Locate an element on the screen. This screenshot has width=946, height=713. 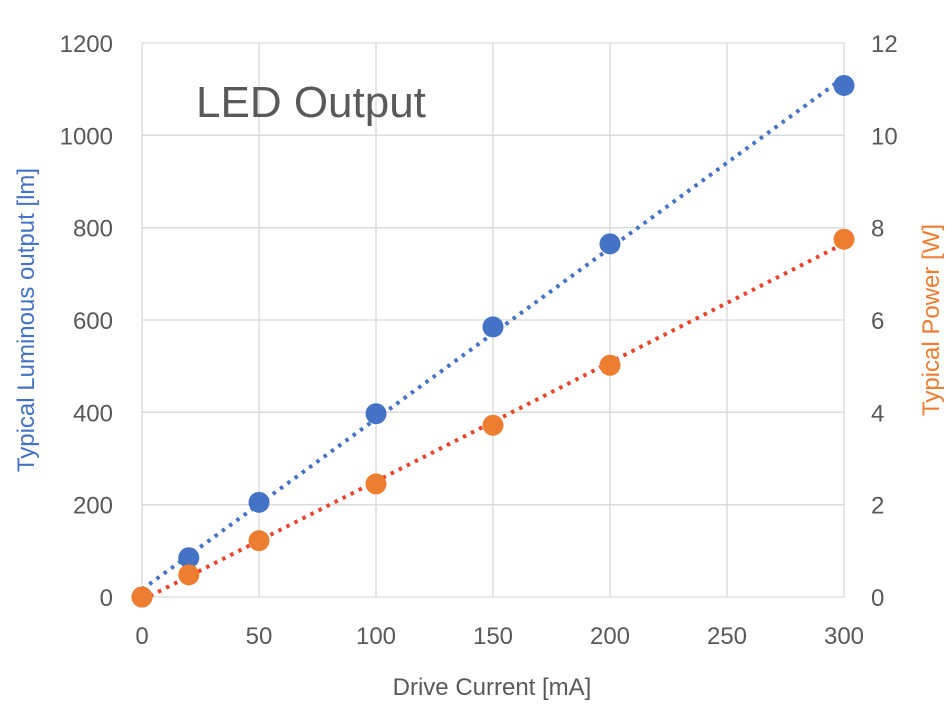
y-tick-label: 400 is located at coordinates (93, 413).